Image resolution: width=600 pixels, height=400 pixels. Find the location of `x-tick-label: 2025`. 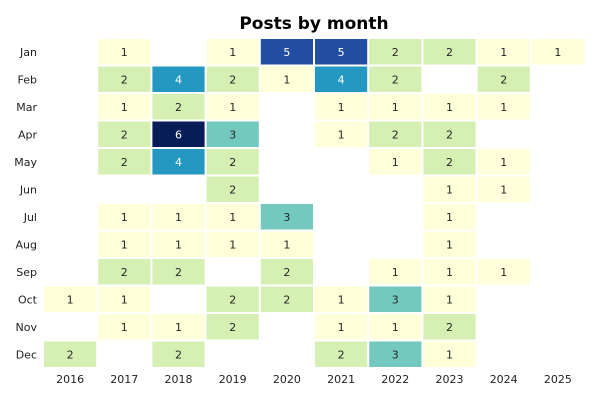

x-tick-label: 2025 is located at coordinates (558, 379).